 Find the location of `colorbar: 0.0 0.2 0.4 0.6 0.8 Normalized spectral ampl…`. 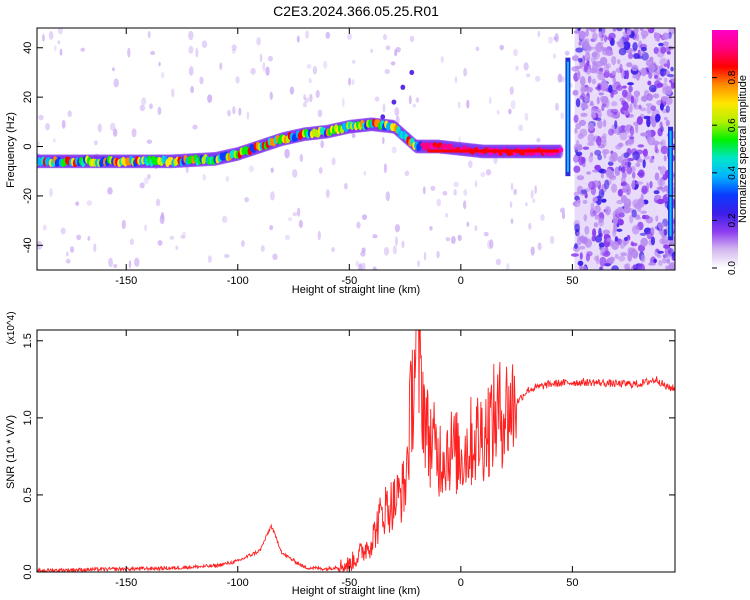

colorbar: 0.0 0.2 0.4 0.6 0.8 Normalized spectral ampl… is located at coordinates (730, 152).